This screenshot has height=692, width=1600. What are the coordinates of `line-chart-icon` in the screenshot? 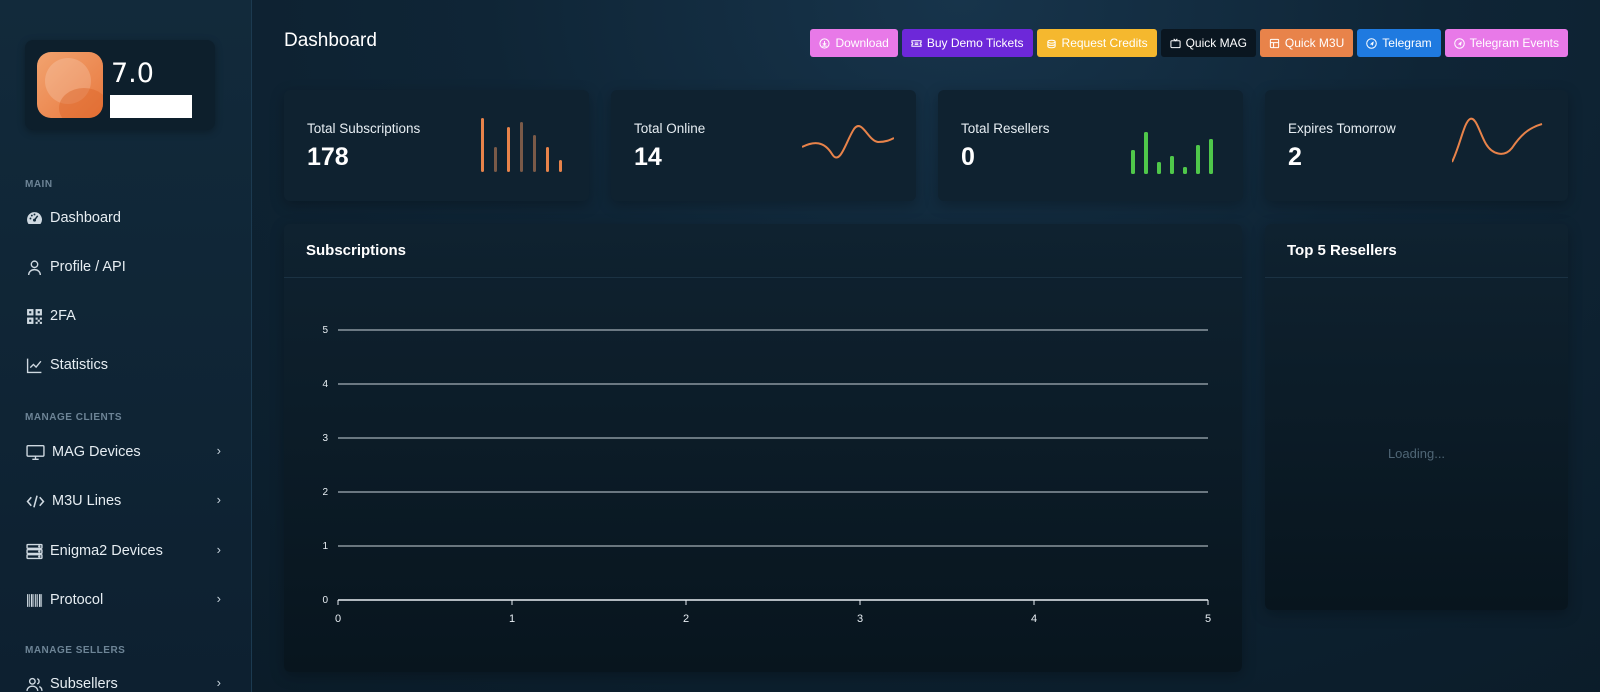 It's located at (34, 365).